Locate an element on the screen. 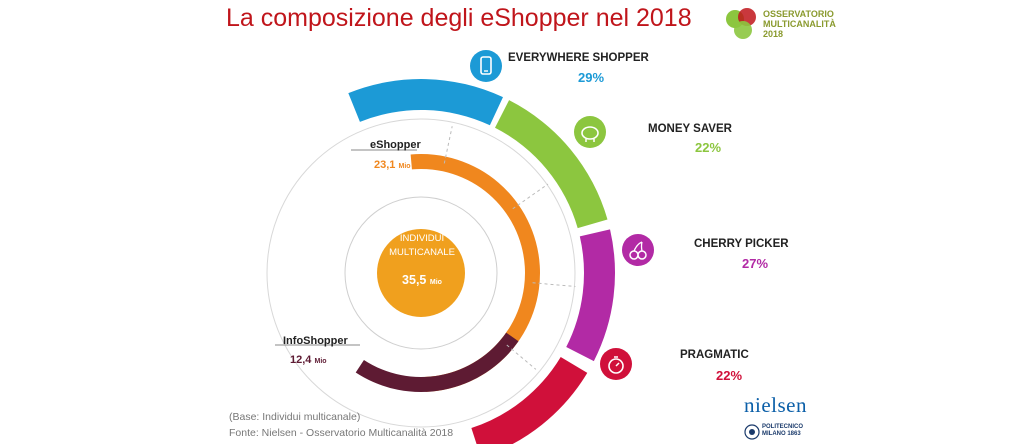  infoshopper-value: 12,4 Mio is located at coordinates (308, 360).